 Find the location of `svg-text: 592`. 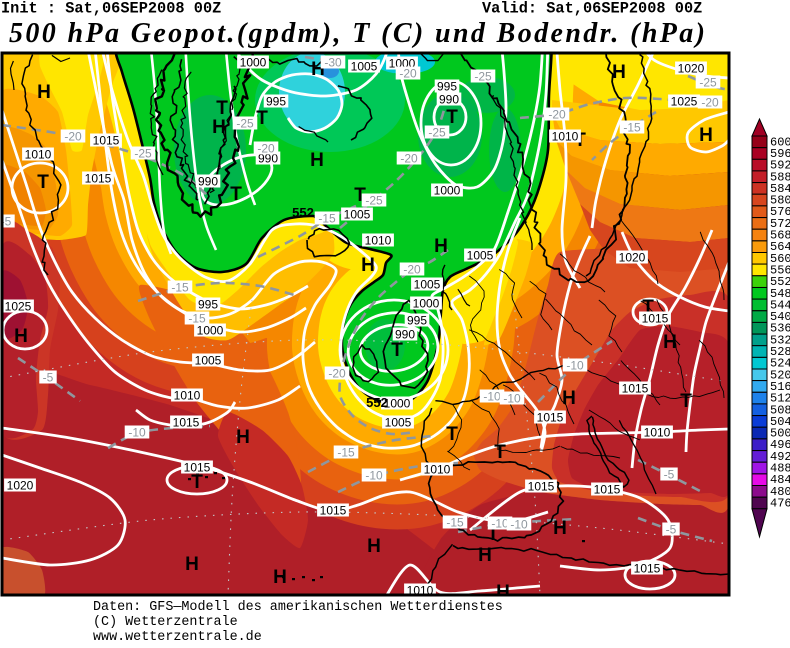

svg-text: 592 is located at coordinates (780, 166).